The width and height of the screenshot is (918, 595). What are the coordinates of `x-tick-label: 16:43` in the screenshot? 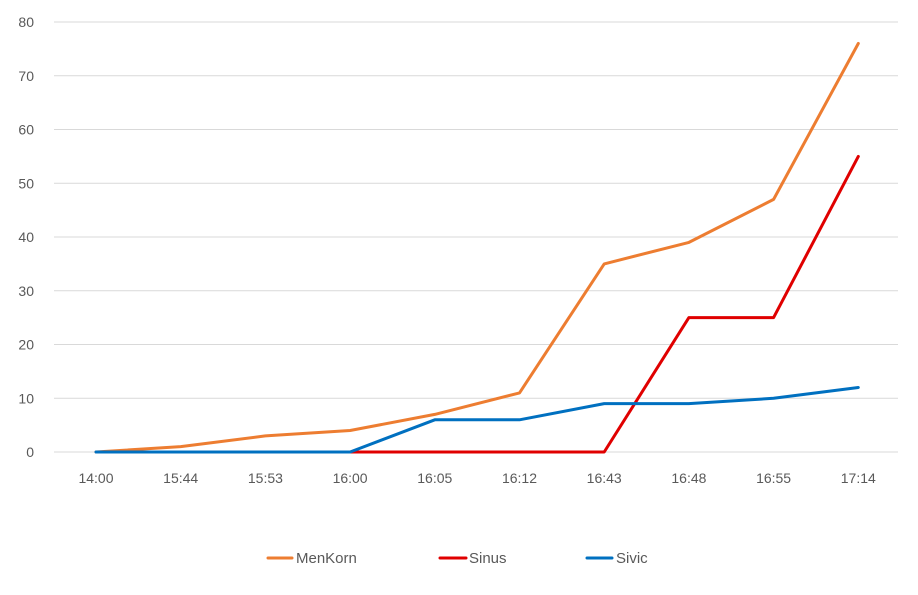 It's located at (604, 478).